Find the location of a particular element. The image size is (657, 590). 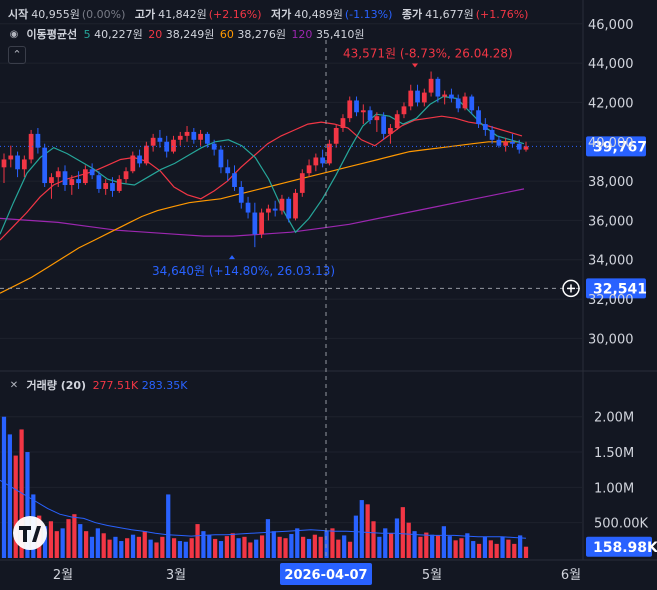

ma-legend-label: 이동평균선 is located at coordinates (52, 34).